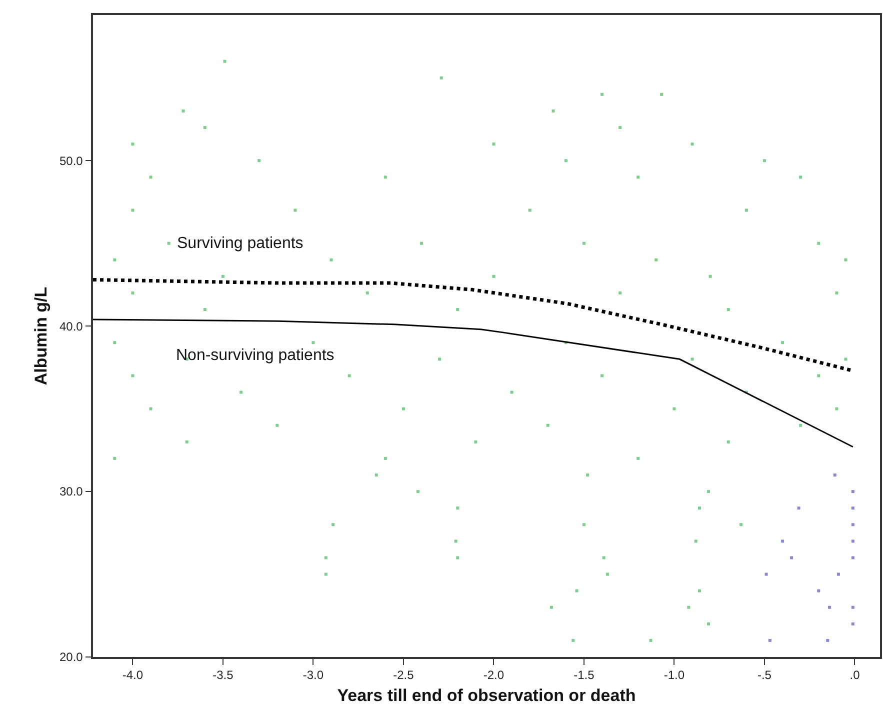  Describe the element at coordinates (493, 675) in the screenshot. I see `x-tick-label: -2.0` at that location.